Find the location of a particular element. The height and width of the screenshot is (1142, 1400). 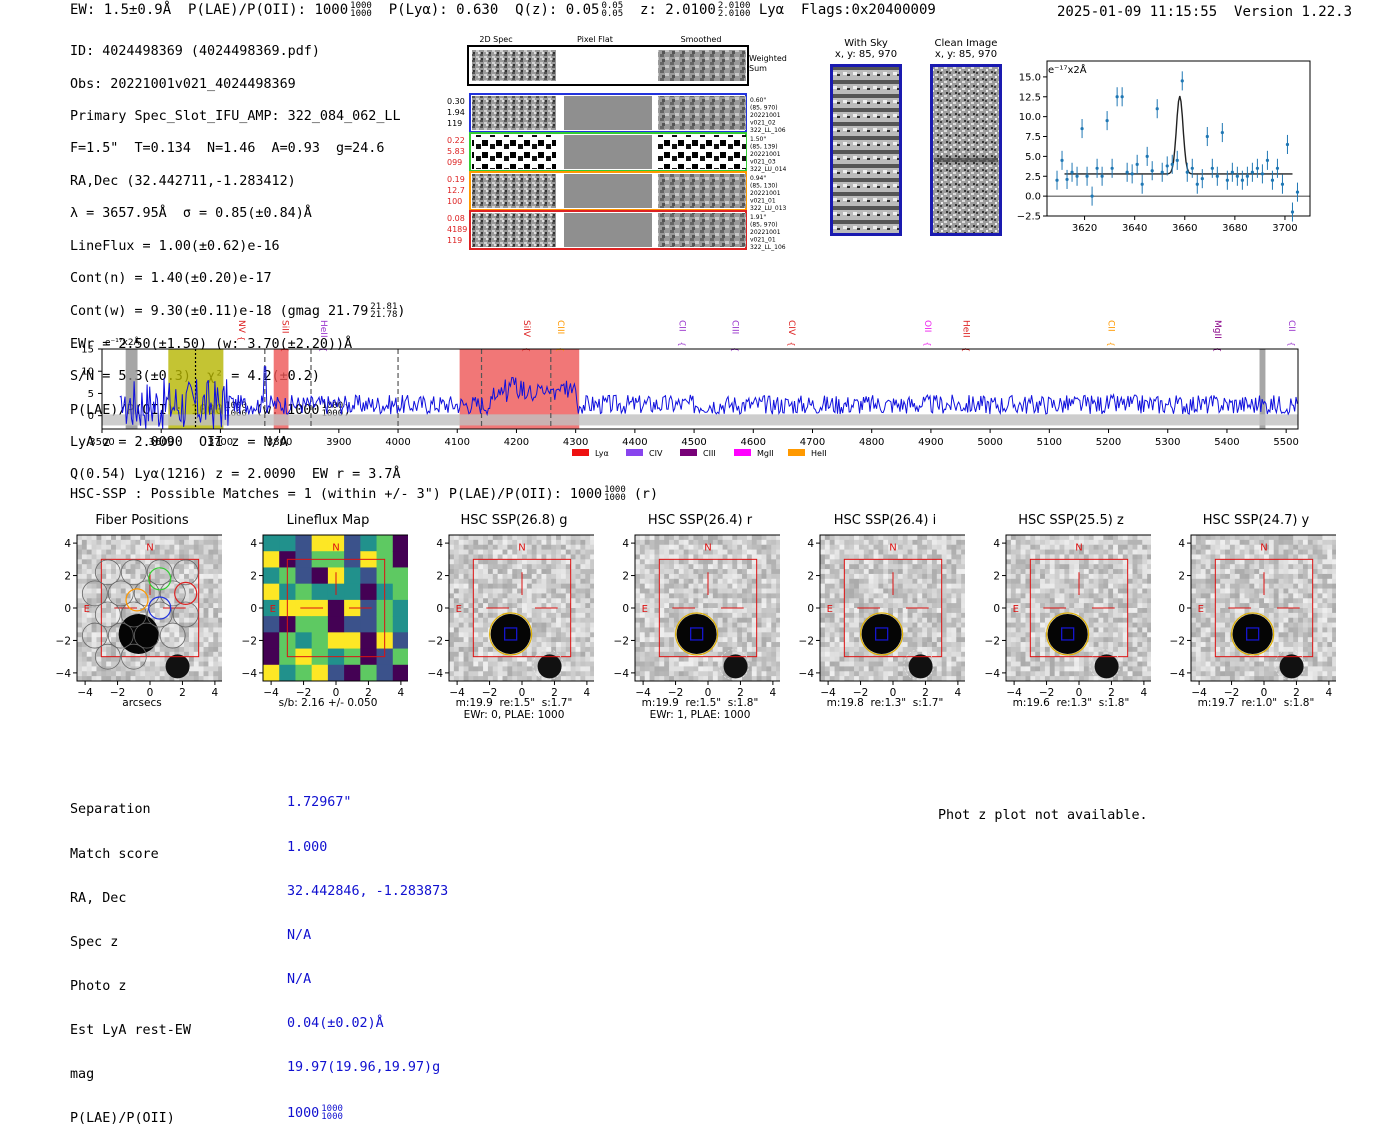

spec-xtick-label: 4100 is located at coordinates (457, 442).